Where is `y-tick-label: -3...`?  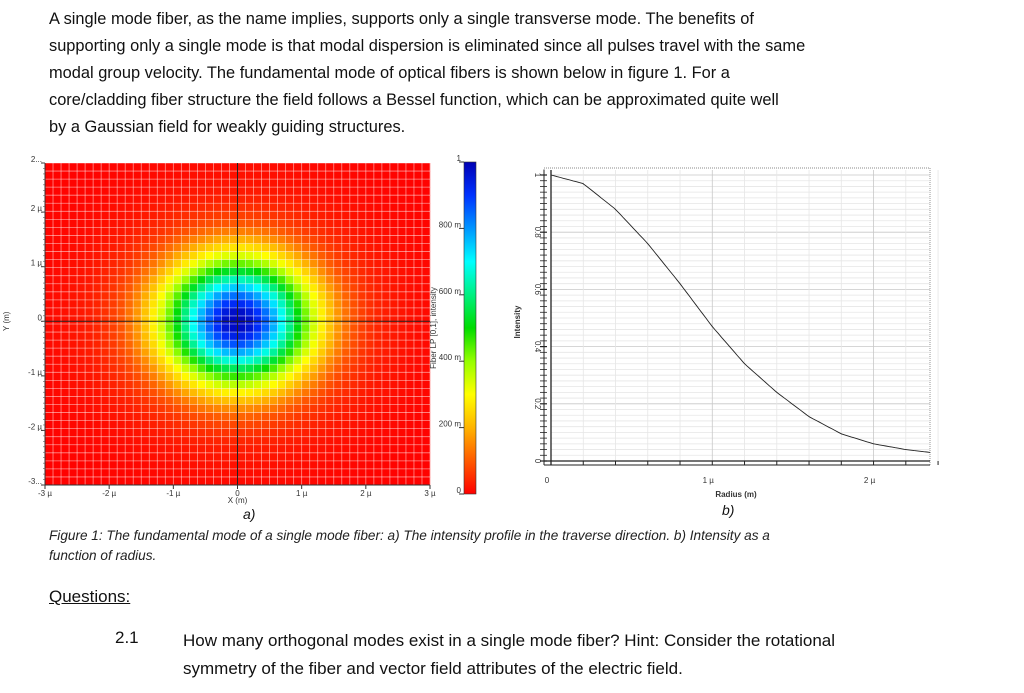 y-tick-label: -3... is located at coordinates (35, 481).